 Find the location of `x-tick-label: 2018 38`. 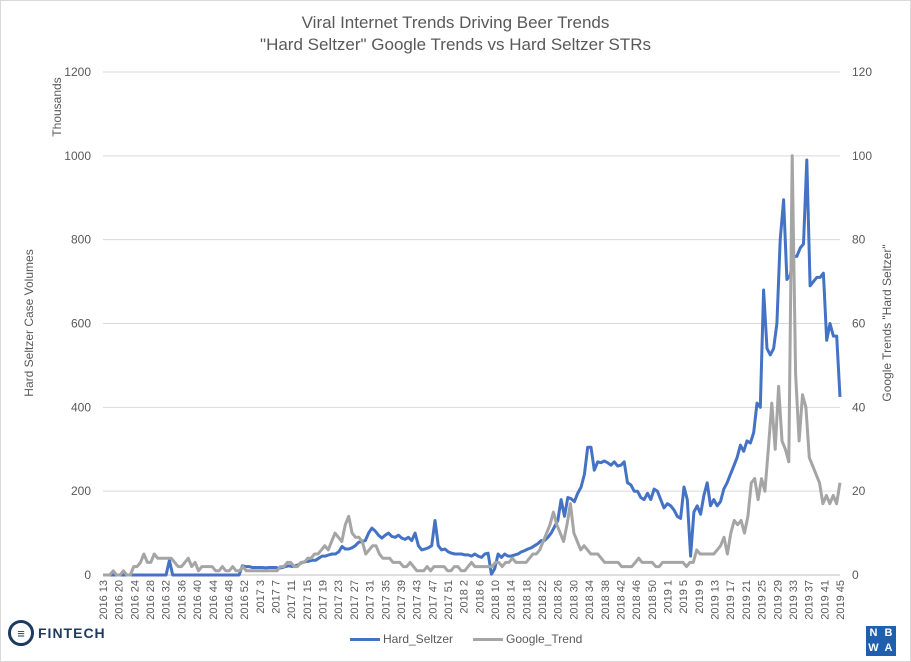

x-tick-label: 2018 38 is located at coordinates (606, 600).